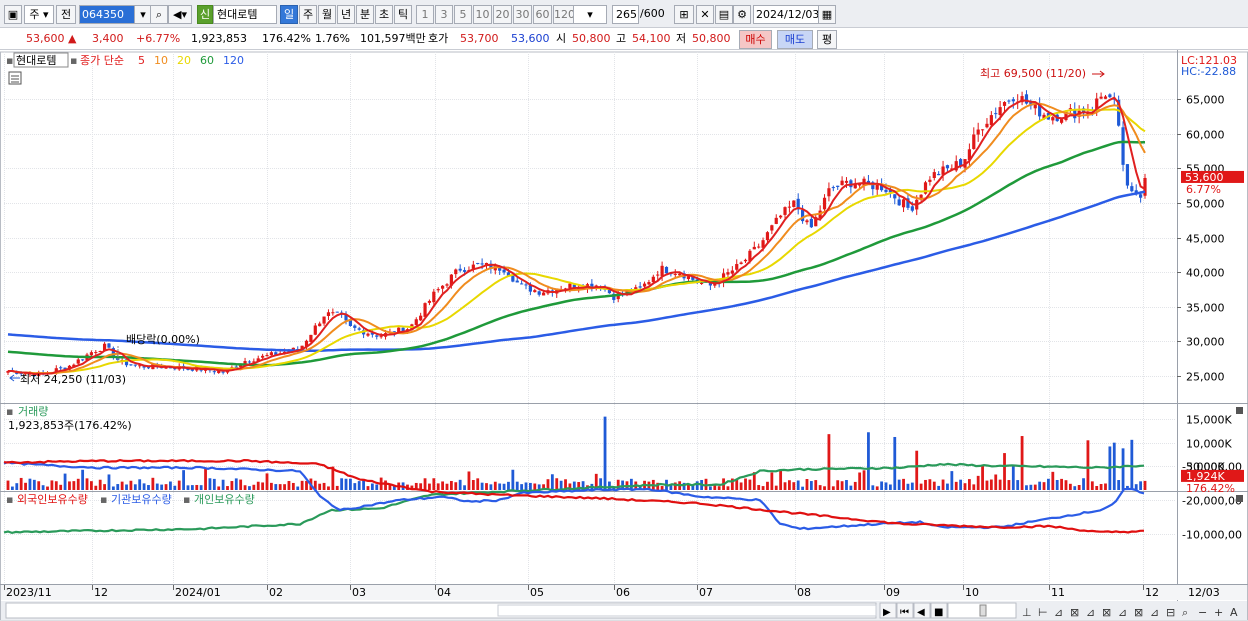 The image size is (1248, 621). I want to click on market-select: 주 ▾, so click(39, 14).